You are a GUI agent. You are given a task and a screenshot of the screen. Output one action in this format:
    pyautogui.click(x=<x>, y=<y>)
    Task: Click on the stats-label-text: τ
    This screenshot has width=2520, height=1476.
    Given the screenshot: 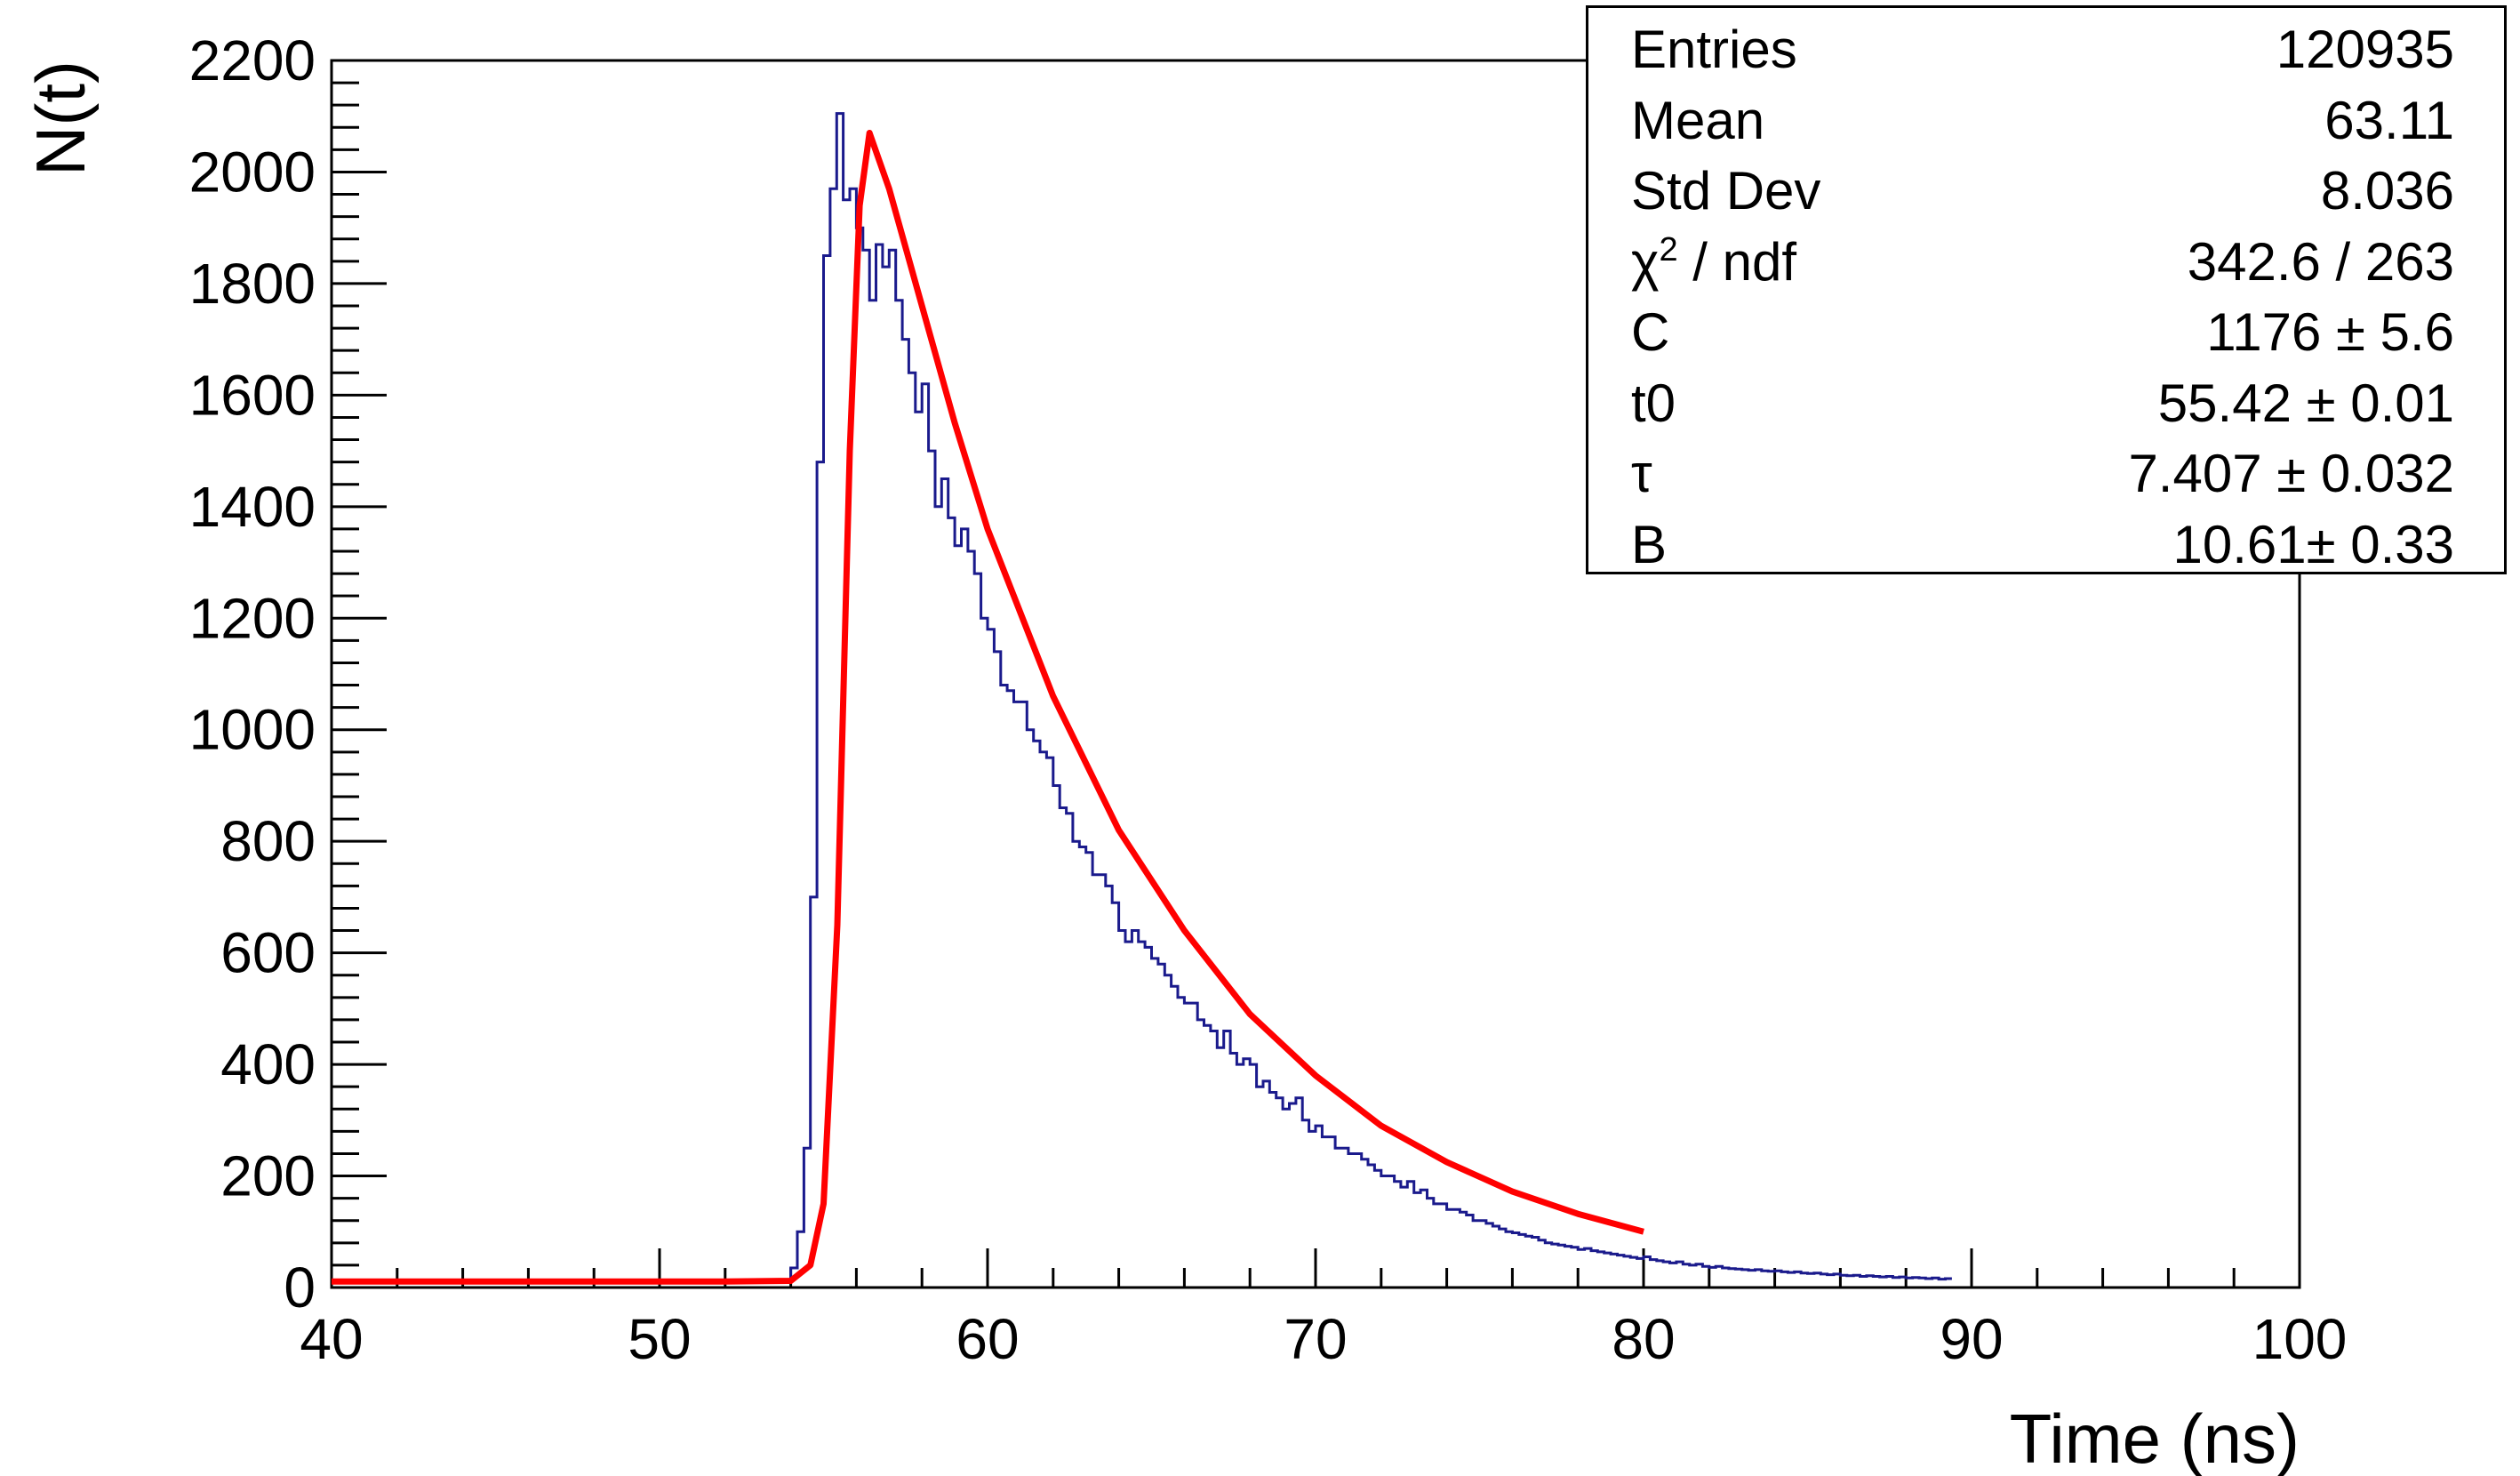 What is the action you would take?
    pyautogui.click(x=1641, y=473)
    